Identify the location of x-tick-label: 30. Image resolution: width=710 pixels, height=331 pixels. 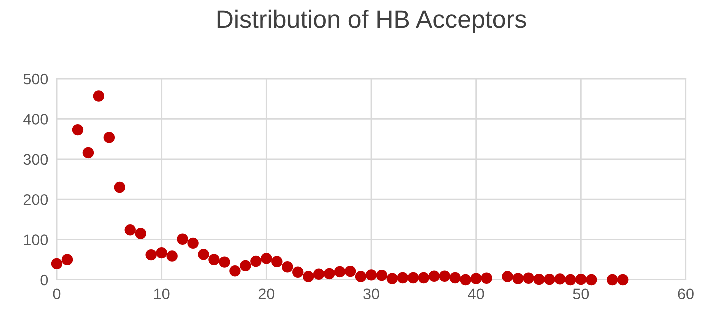
(372, 294).